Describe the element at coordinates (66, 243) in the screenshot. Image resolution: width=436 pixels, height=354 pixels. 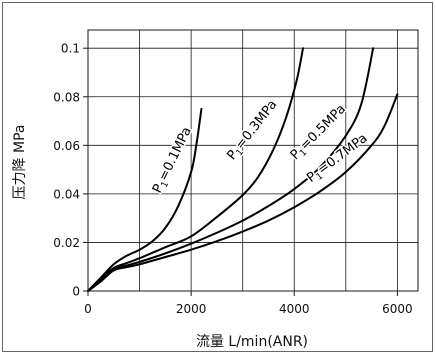
I see `y-tick-label: 0.02` at that location.